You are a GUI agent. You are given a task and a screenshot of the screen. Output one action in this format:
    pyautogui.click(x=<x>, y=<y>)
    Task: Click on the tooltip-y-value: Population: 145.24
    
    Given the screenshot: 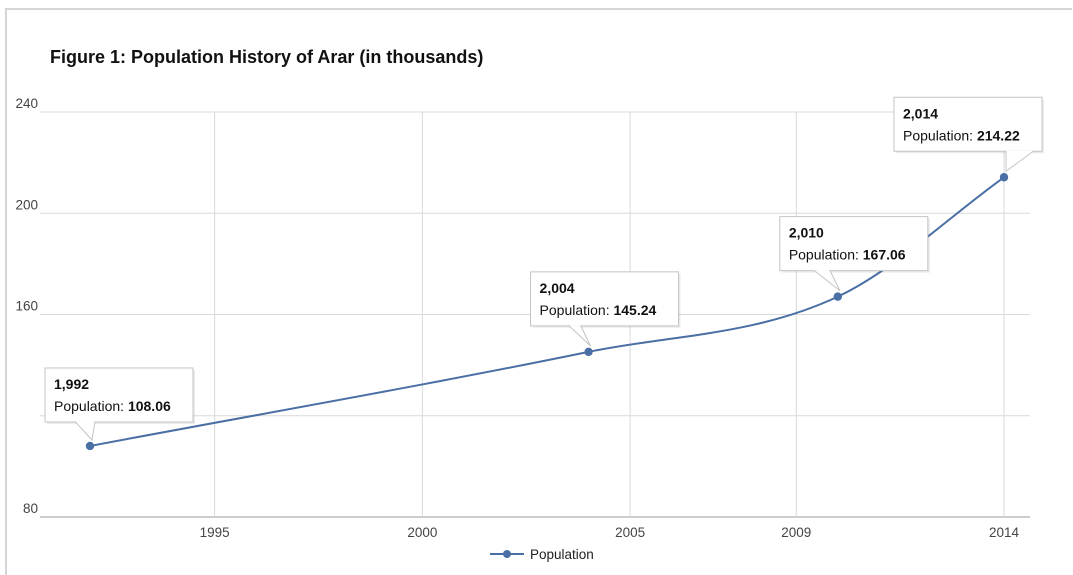 What is the action you would take?
    pyautogui.click(x=598, y=310)
    